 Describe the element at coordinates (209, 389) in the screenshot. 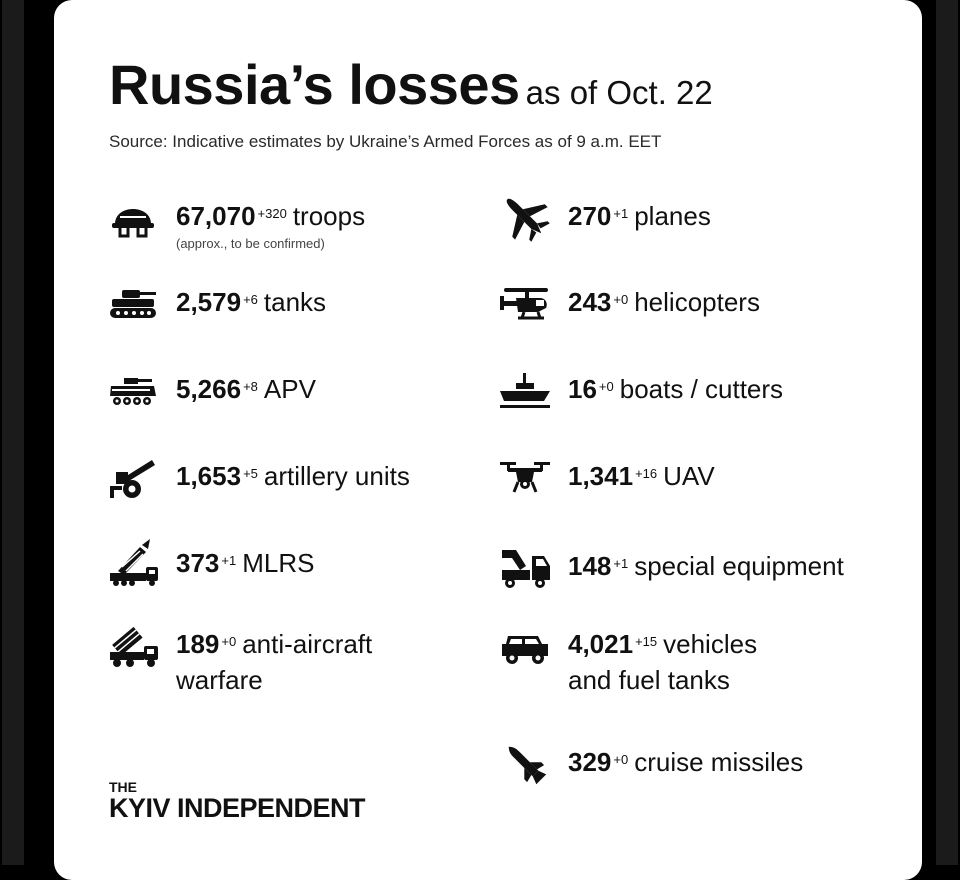

I see `stat-number: 5,266` at that location.